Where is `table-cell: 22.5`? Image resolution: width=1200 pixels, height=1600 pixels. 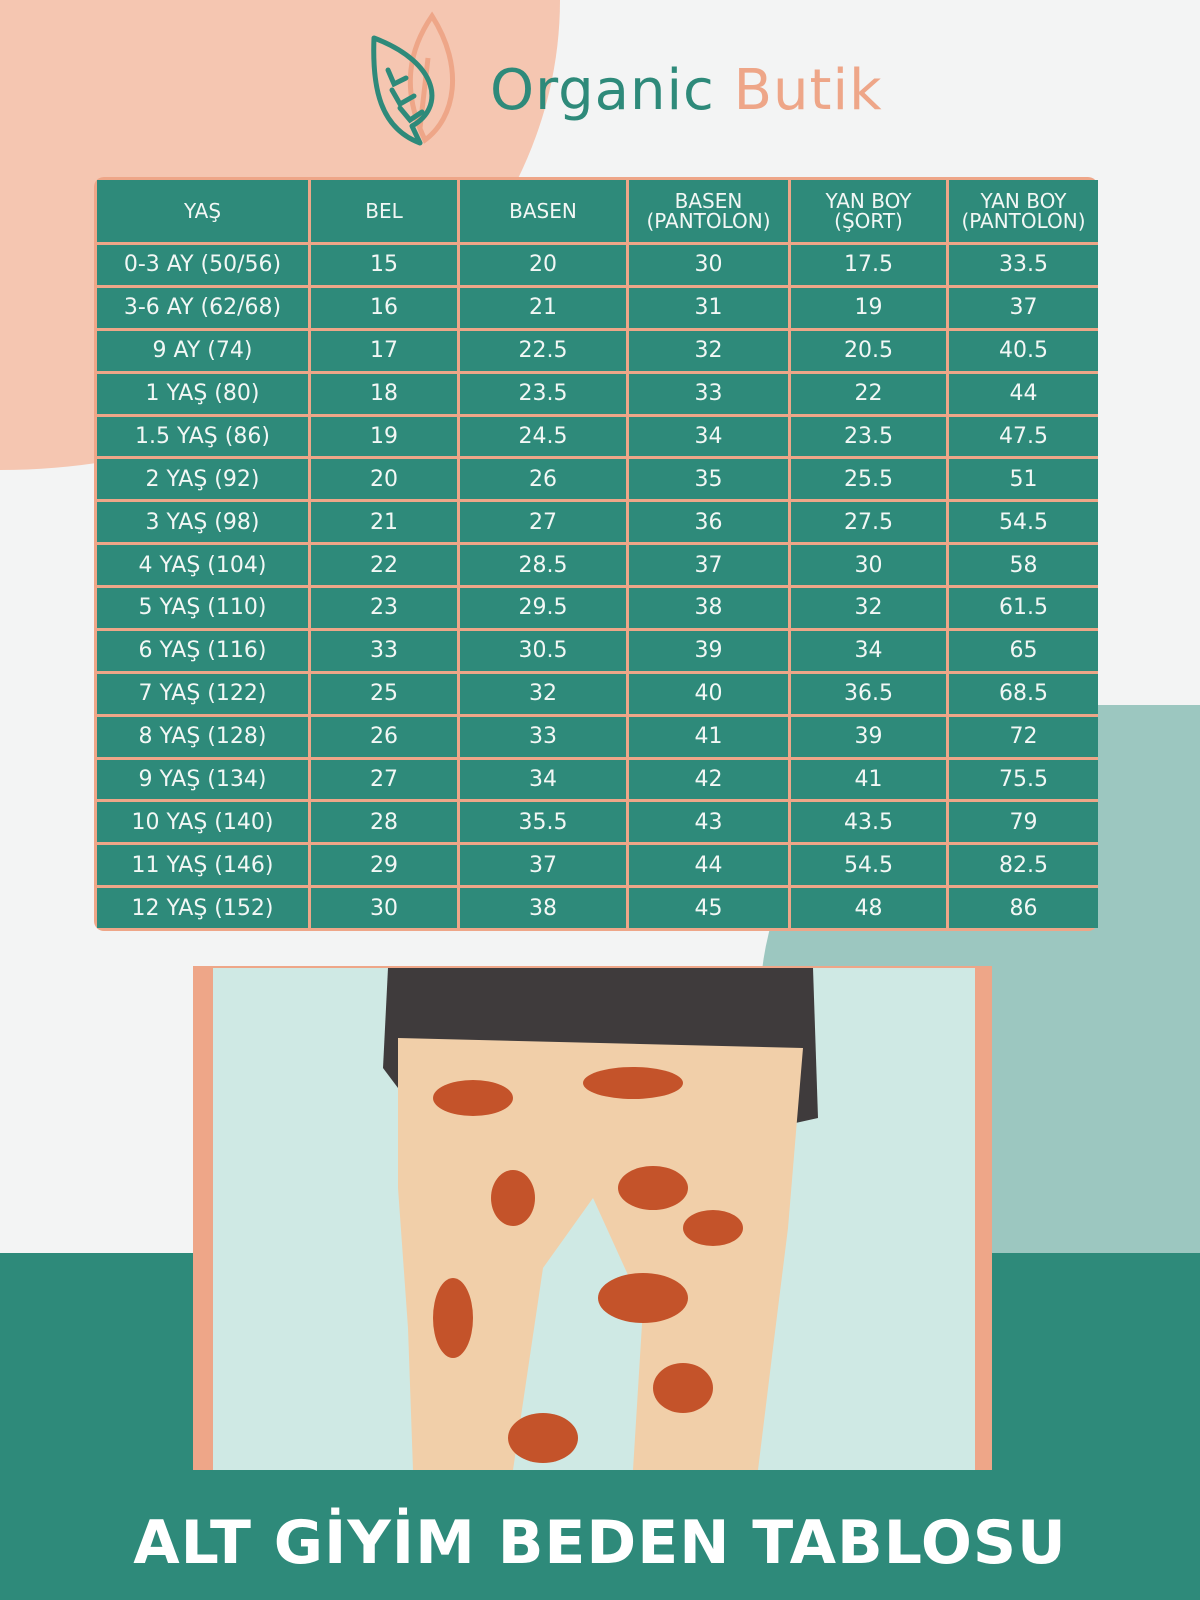
table-cell: 22.5 is located at coordinates (543, 350).